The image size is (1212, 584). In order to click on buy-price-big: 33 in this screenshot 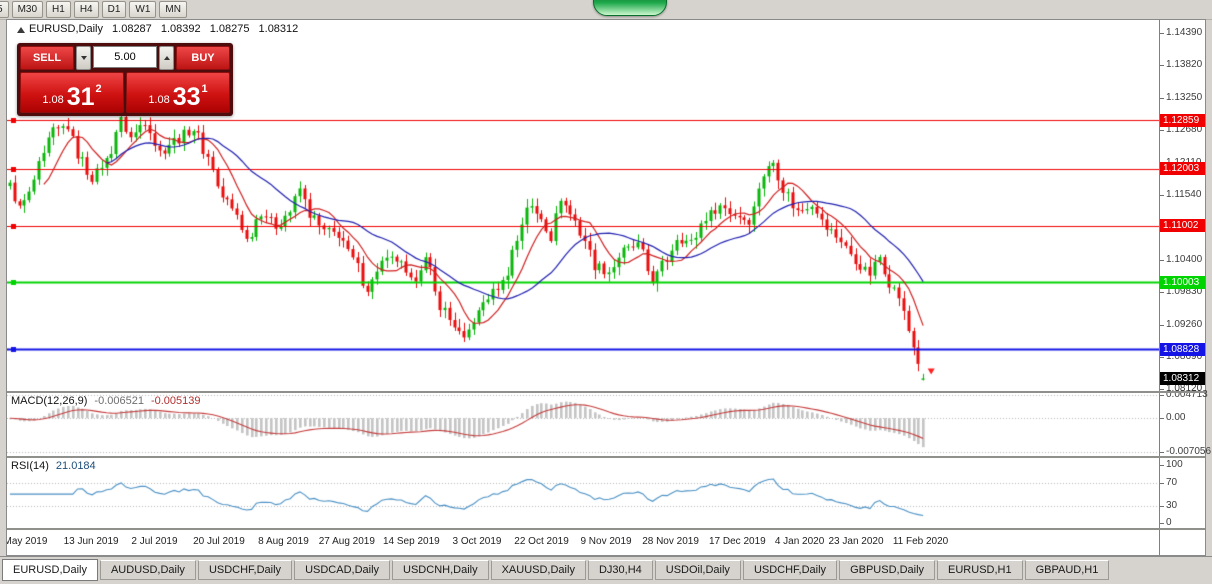, I will do `click(186, 97)`.